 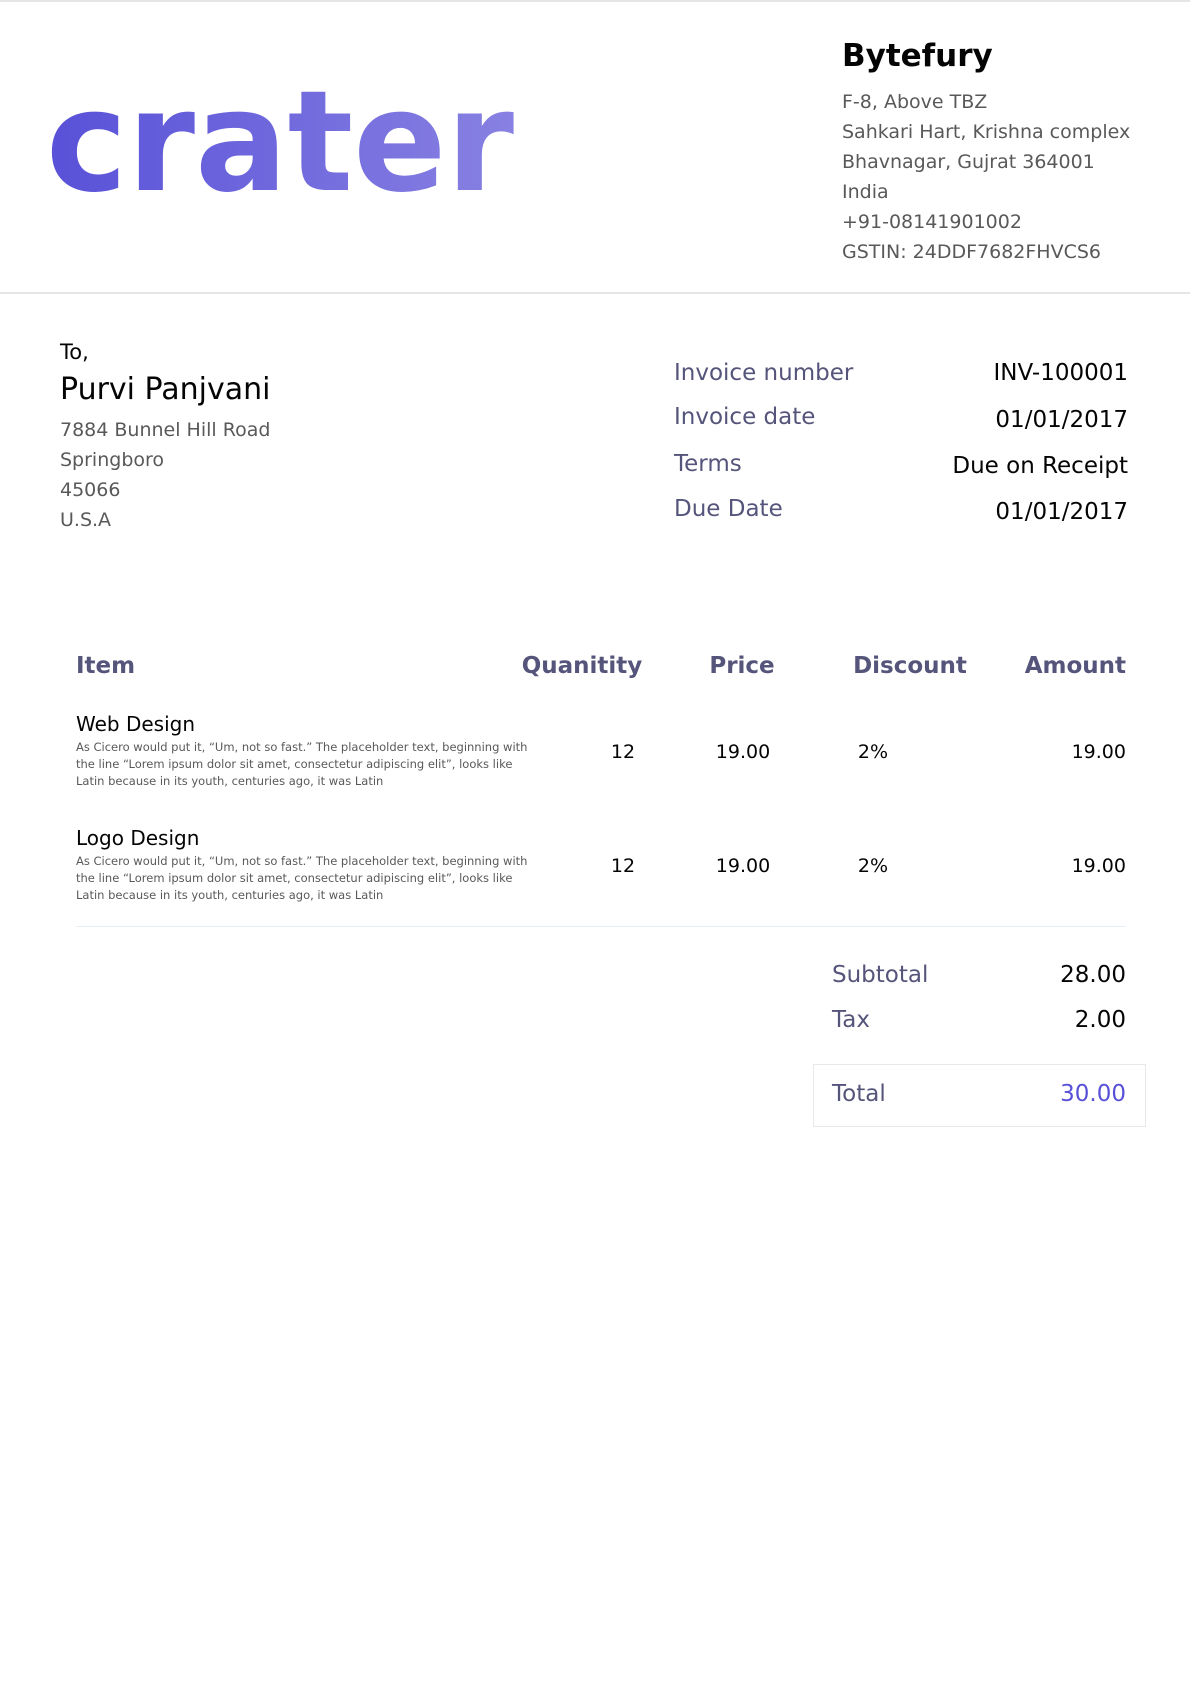 I want to click on tax-value: 2.00, so click(x=1100, y=1020).